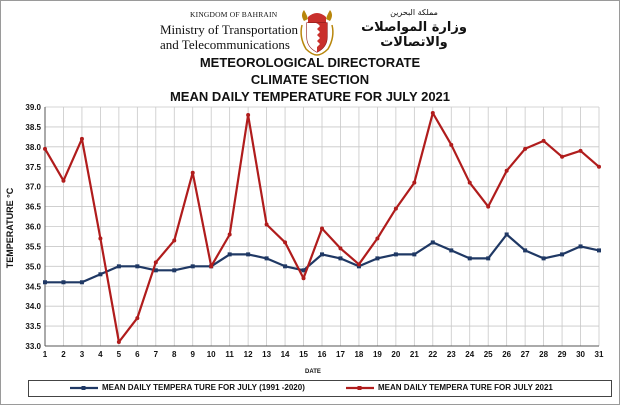 The width and height of the screenshot is (620, 405). What do you see at coordinates (33, 147) in the screenshot?
I see `y-tick-label: 38.0` at bounding box center [33, 147].